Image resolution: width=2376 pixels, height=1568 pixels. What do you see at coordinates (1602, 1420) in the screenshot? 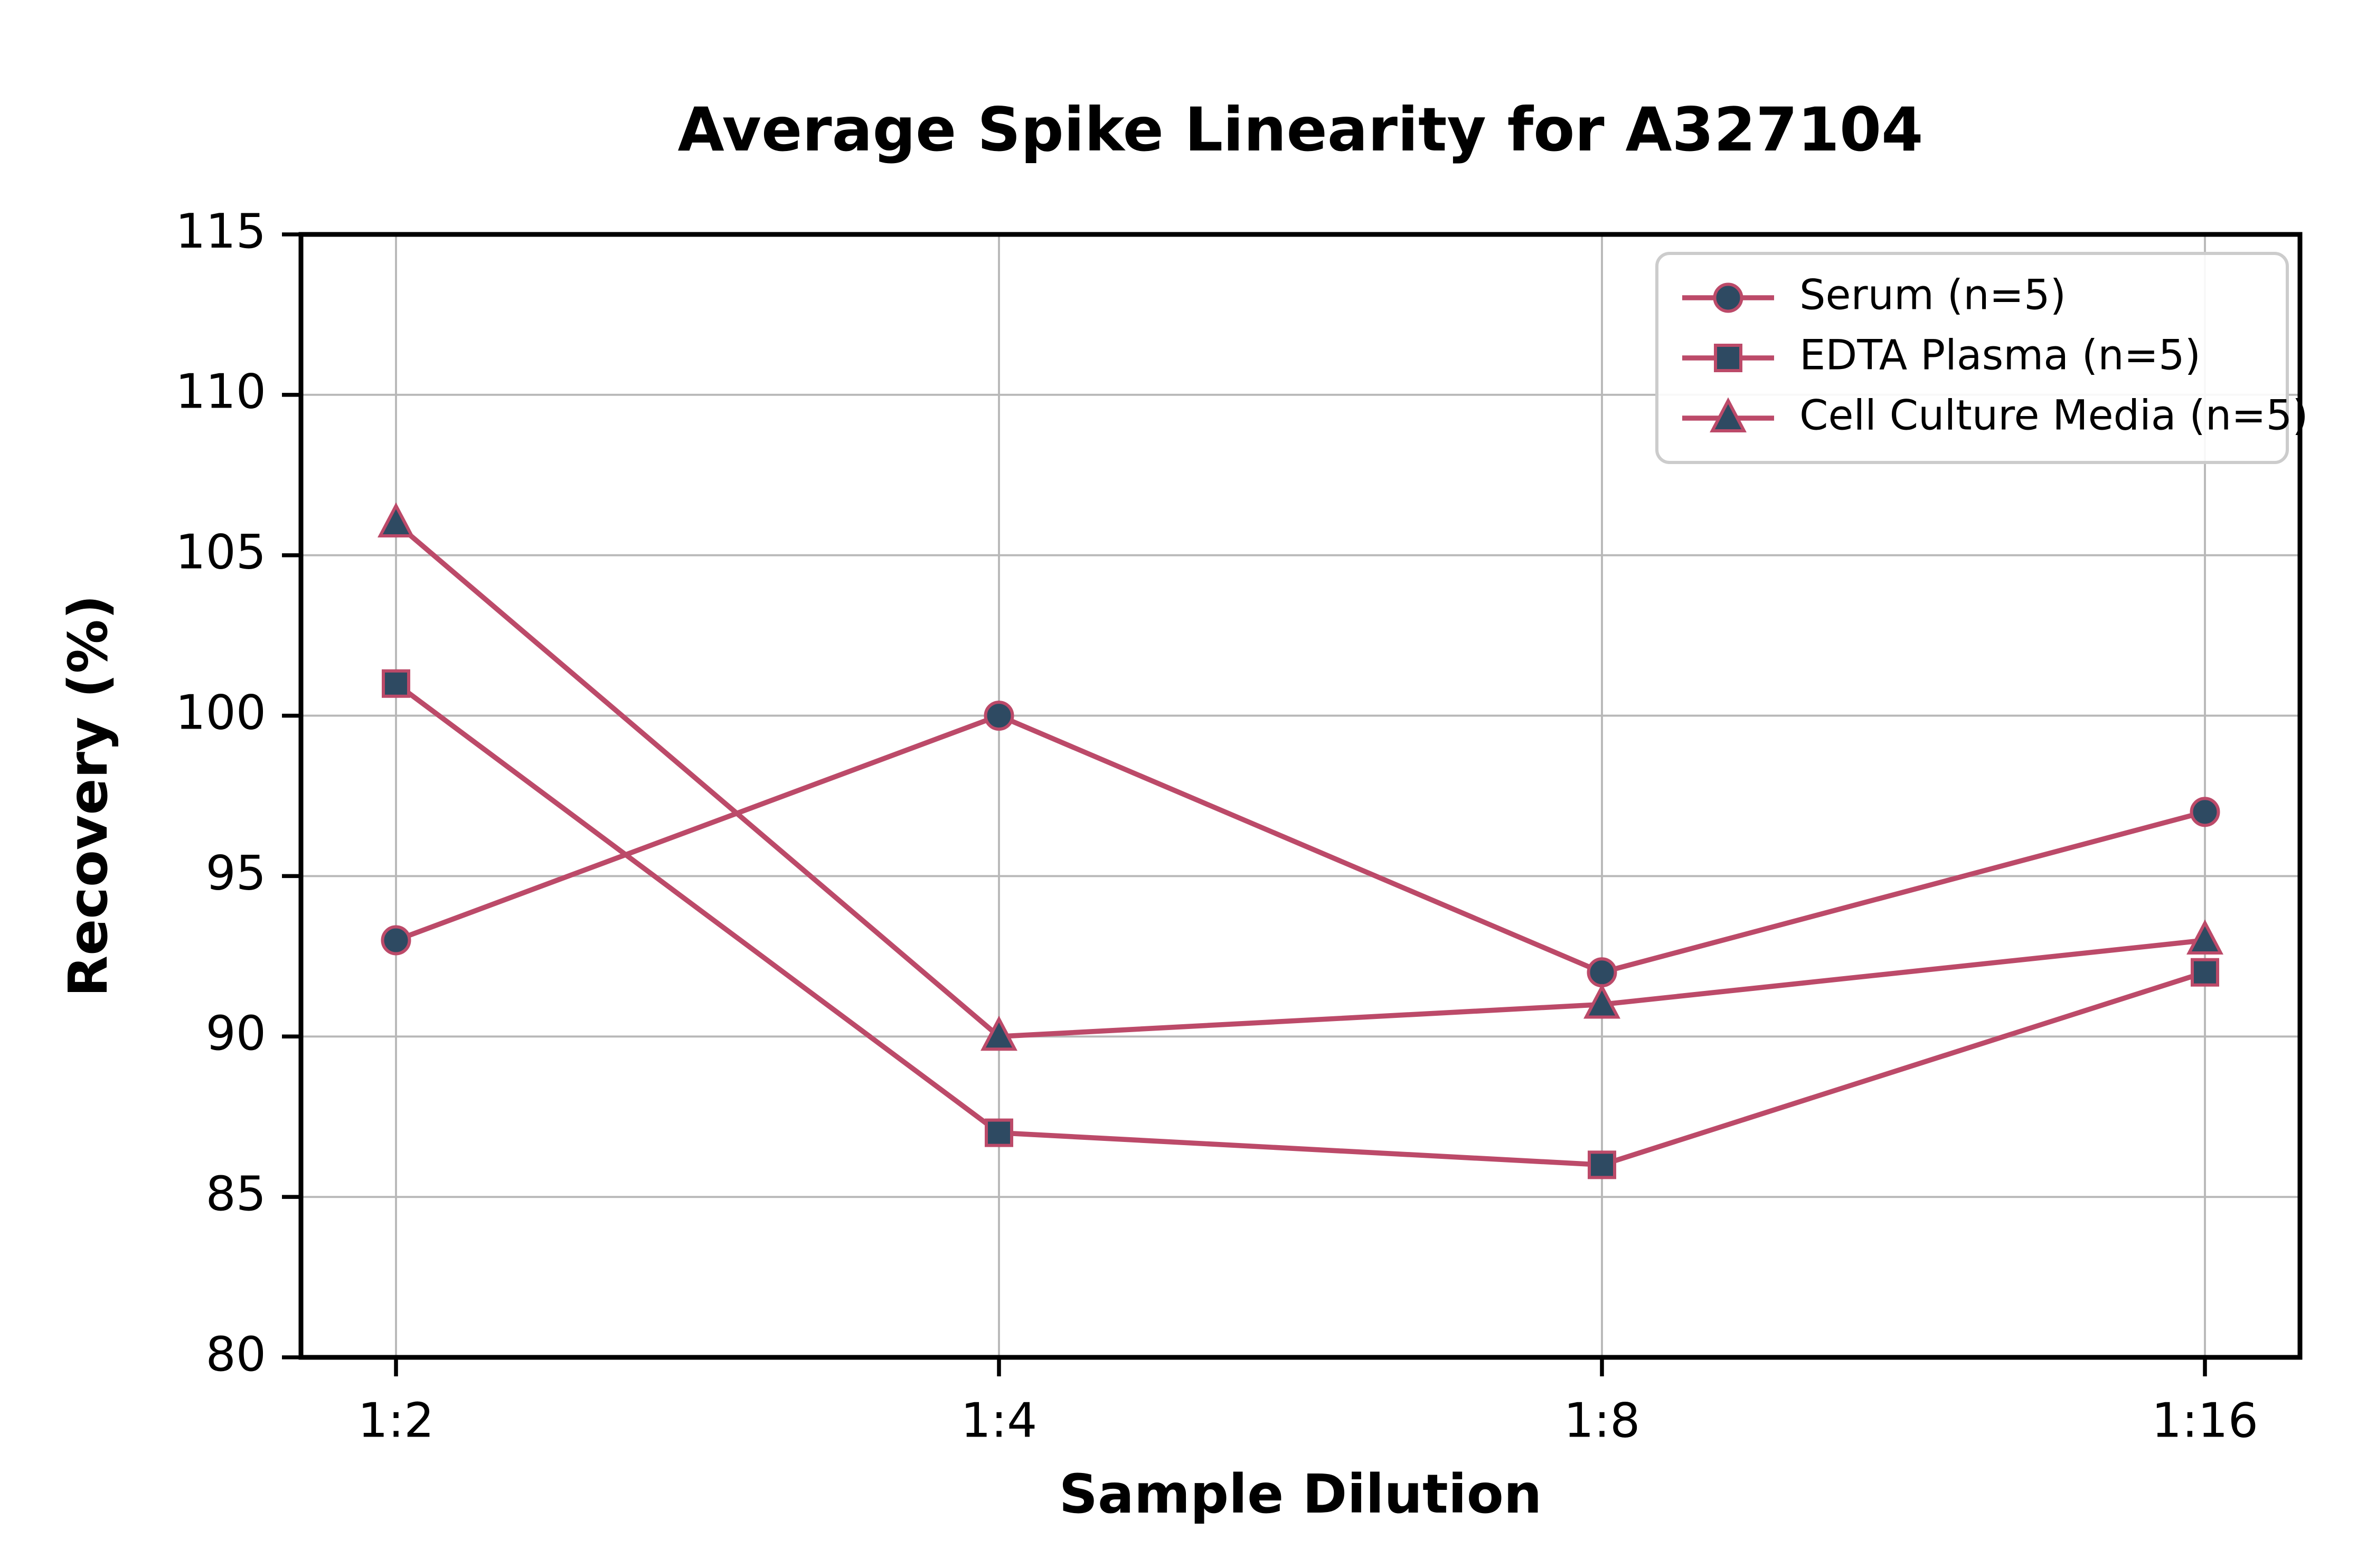
I see `x-tick-label: 1:8` at bounding box center [1602, 1420].